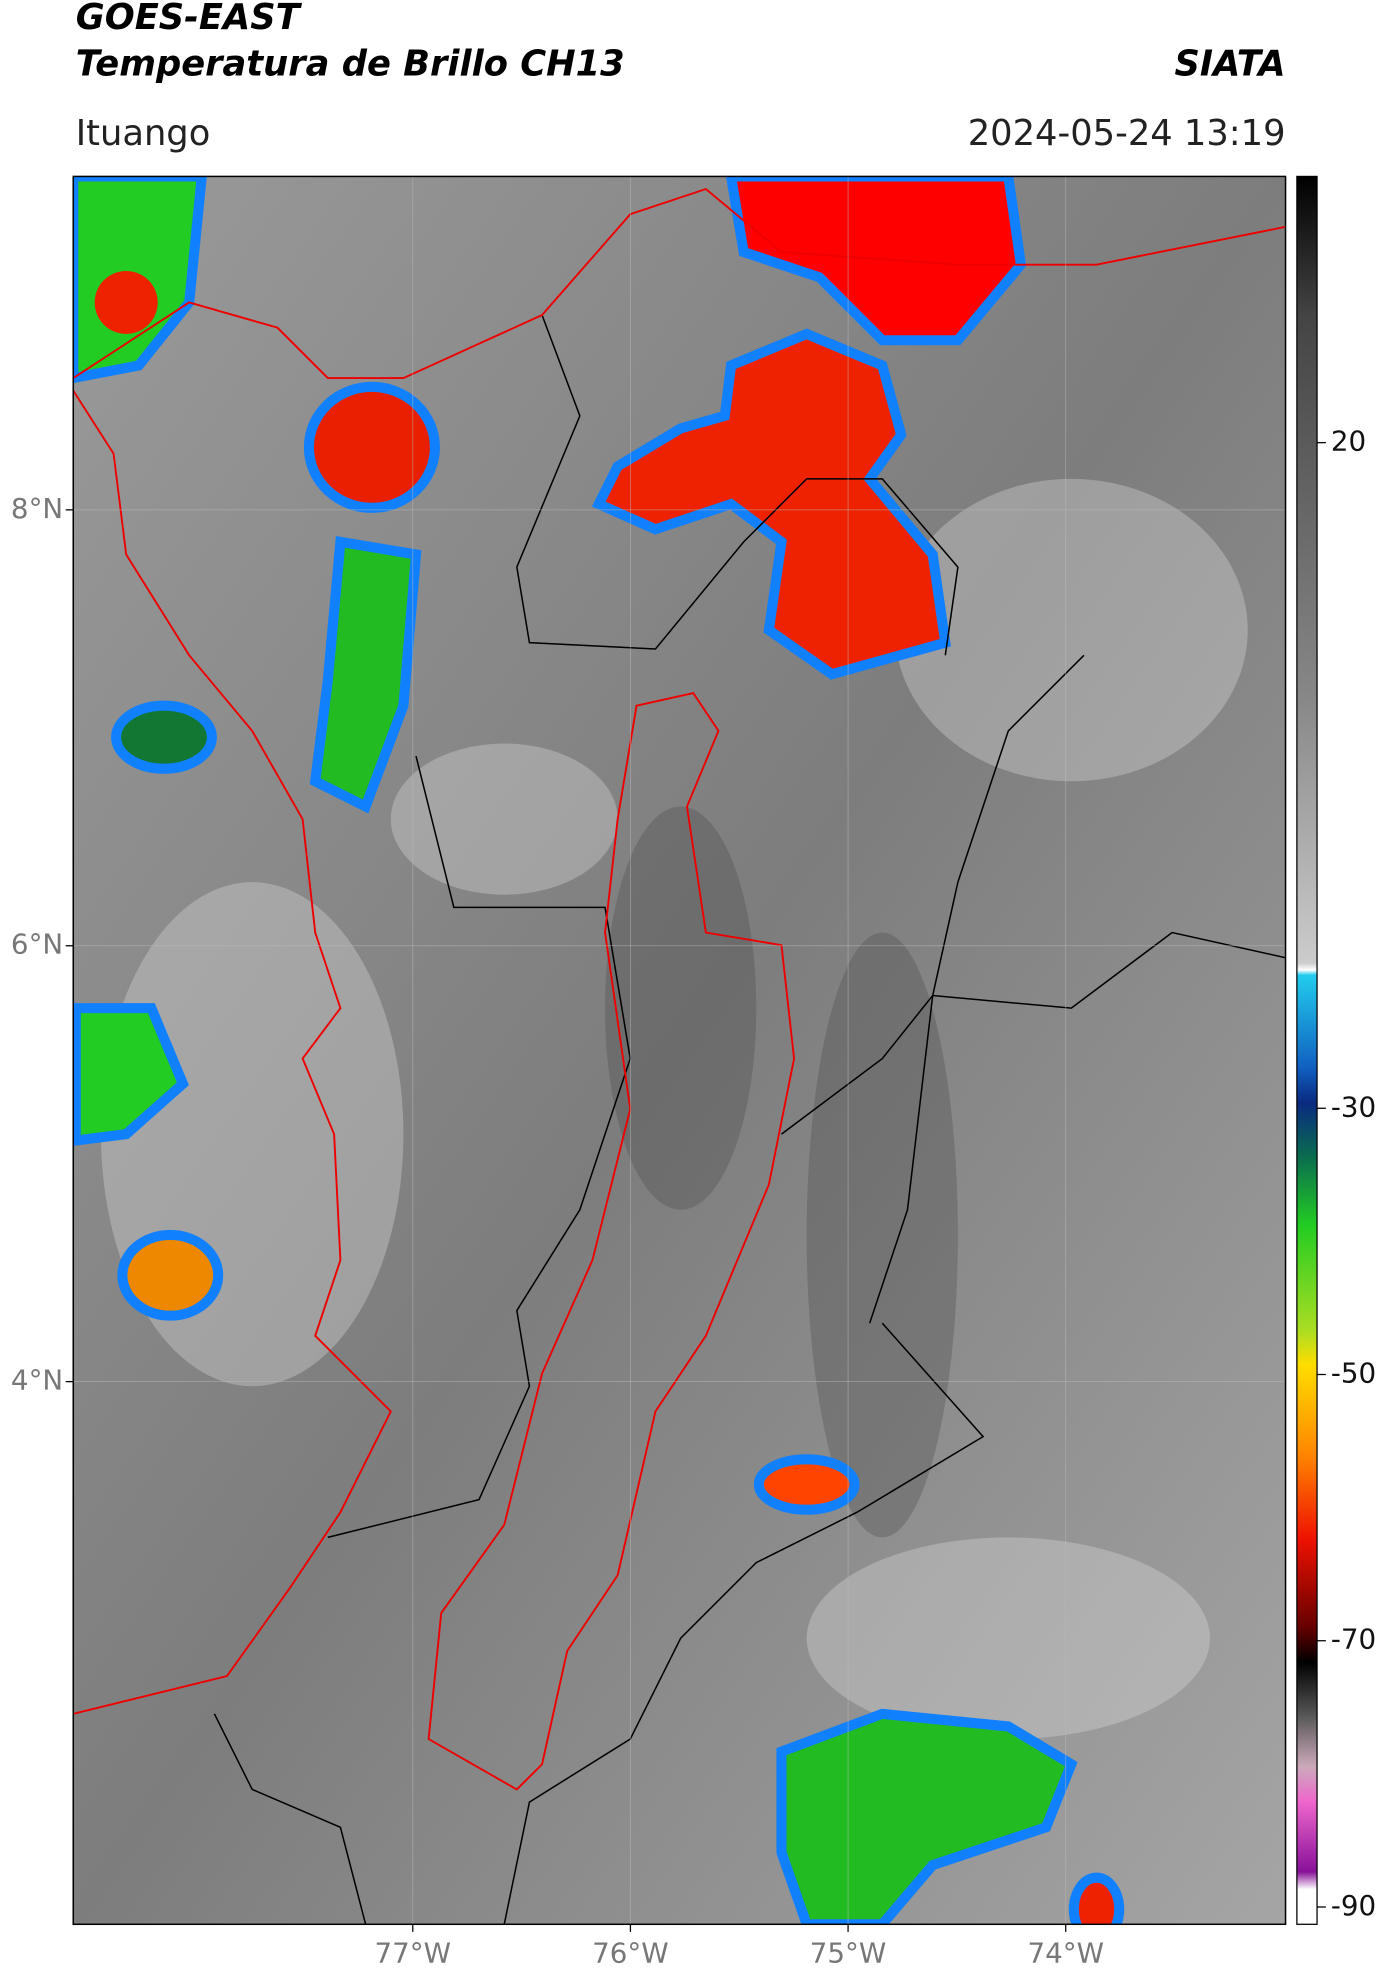 The height and width of the screenshot is (1981, 1384). I want to click on colorbar-tick-label: 20, so click(1348, 441).